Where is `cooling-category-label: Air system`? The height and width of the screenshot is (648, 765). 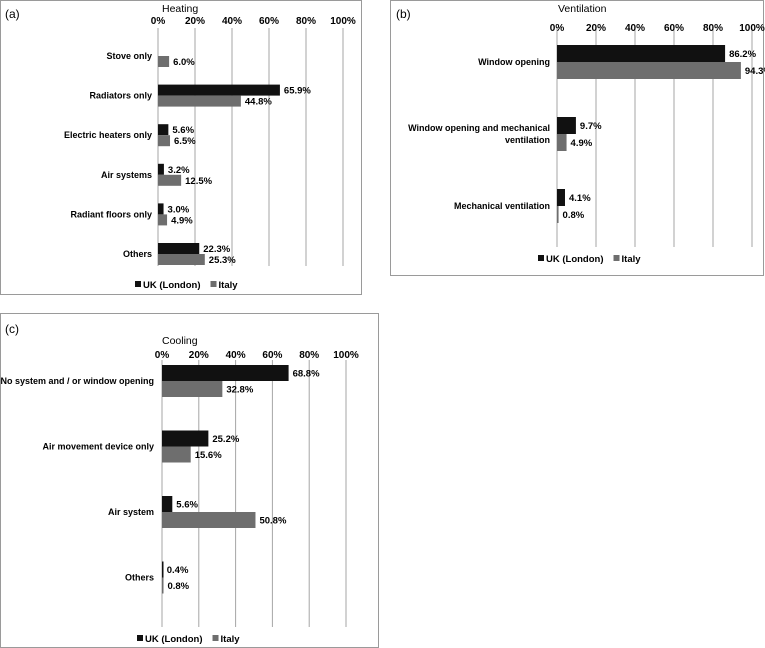 cooling-category-label: Air system is located at coordinates (131, 512).